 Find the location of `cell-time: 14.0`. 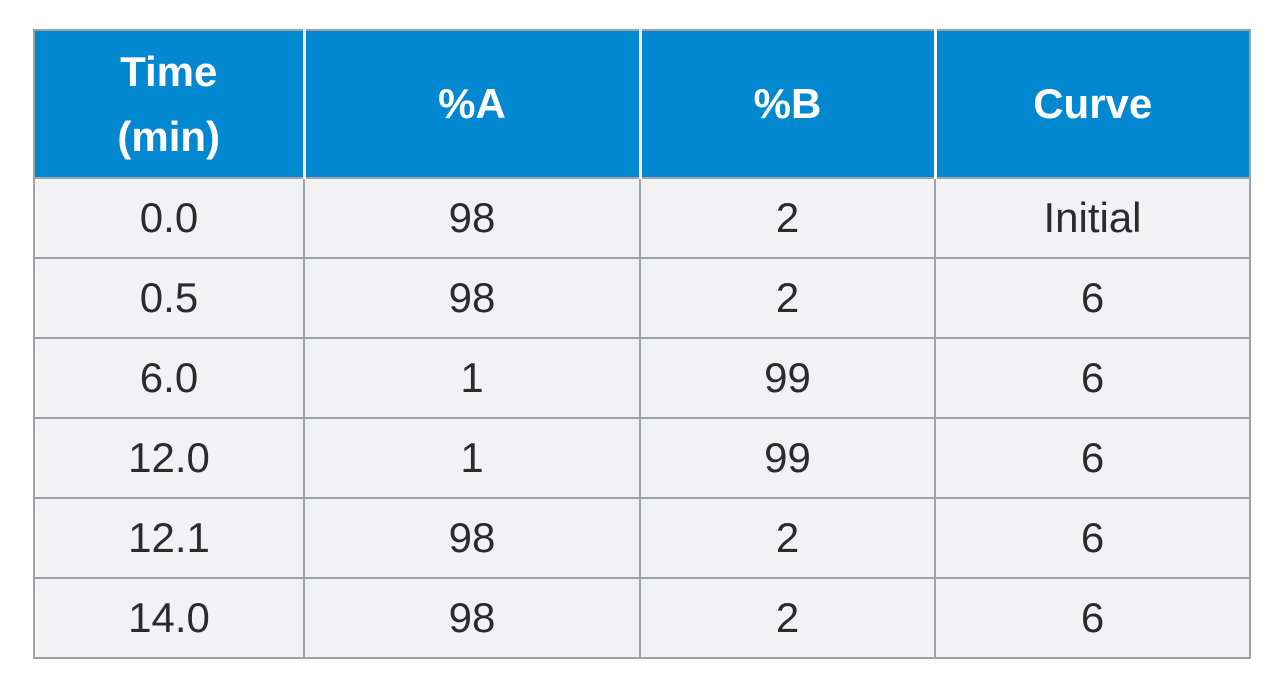

cell-time: 14.0 is located at coordinates (169, 618).